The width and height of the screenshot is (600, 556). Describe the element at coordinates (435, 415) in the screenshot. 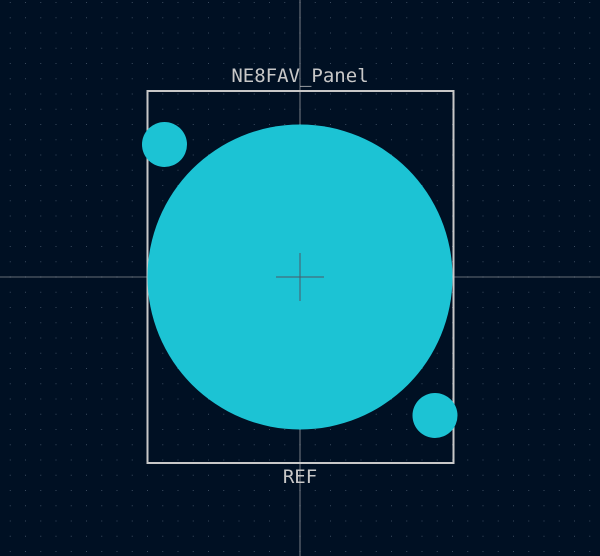

I see `mounting-pad-bottom-right` at that location.